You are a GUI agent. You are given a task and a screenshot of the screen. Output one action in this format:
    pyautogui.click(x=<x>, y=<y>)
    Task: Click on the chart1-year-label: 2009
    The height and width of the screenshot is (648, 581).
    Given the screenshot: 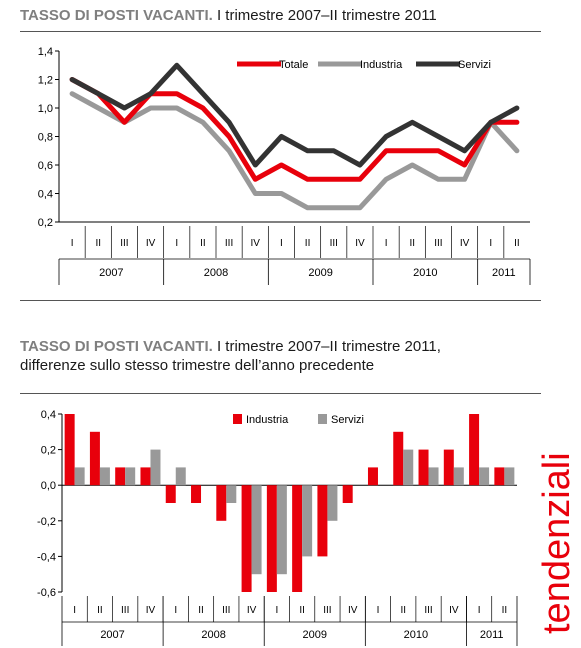 What is the action you would take?
    pyautogui.click(x=320, y=273)
    